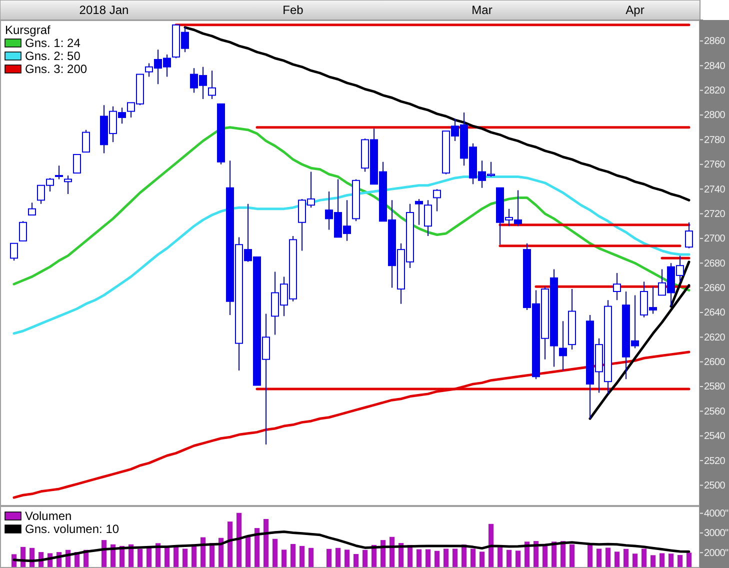 The image size is (729, 568). I want to click on x-tick-label: 2018 Jan, so click(104, 10).